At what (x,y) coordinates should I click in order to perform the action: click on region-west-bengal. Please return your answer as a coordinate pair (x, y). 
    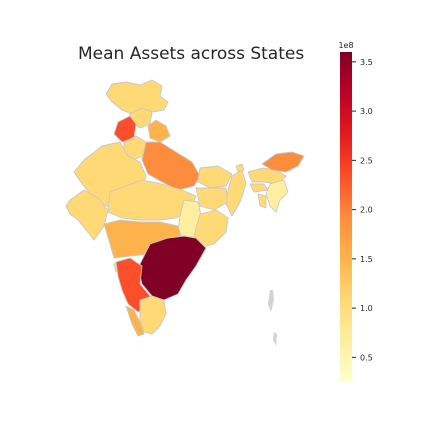
    Looking at the image, I should click on (236, 193).